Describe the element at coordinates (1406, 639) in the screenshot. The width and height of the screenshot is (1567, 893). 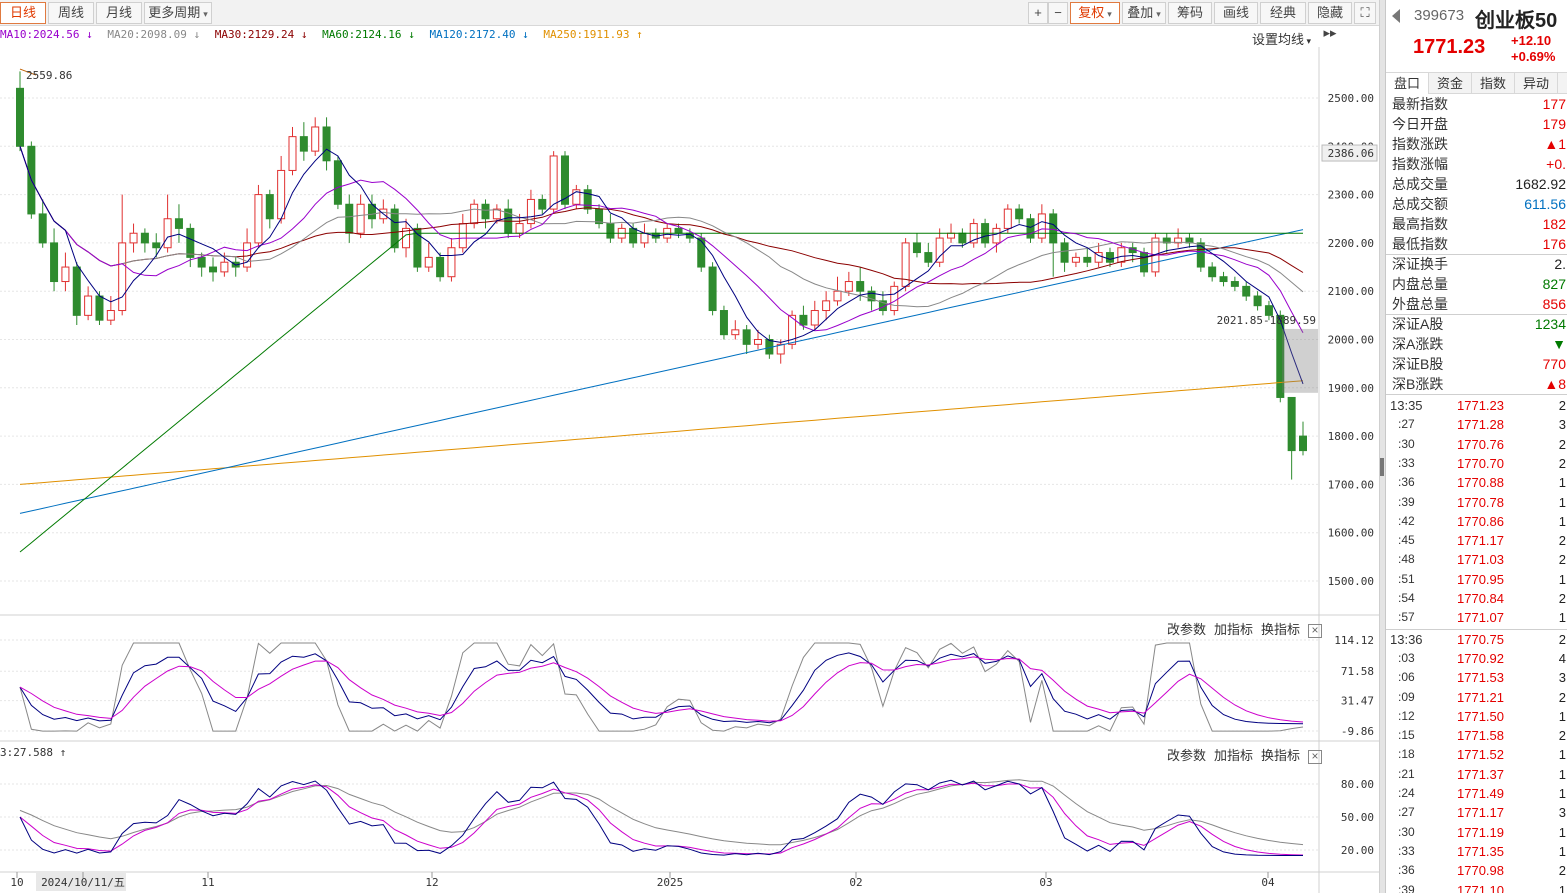
I see `tick-time: 13:36` at that location.